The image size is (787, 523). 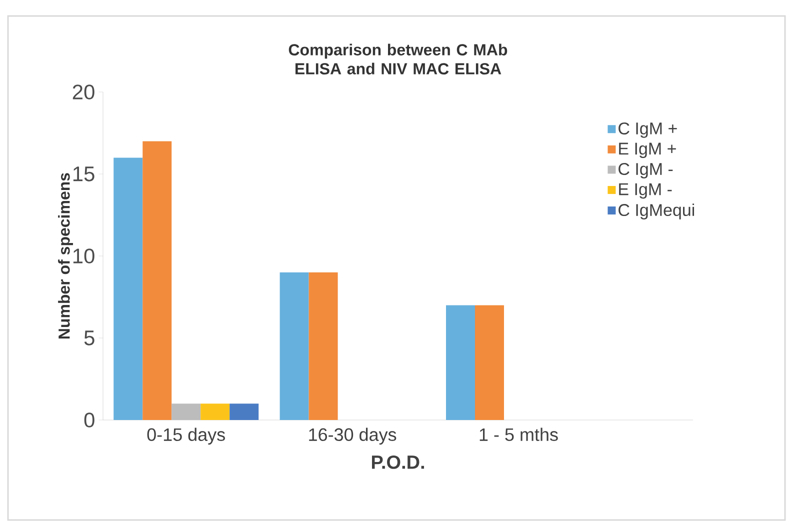 I want to click on y-tick-label: 0, so click(x=89, y=420).